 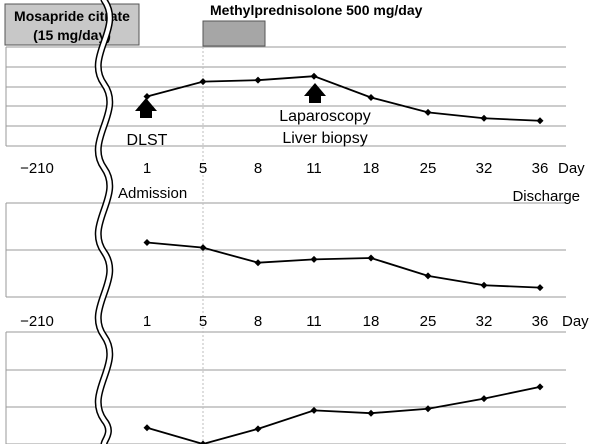 I want to click on treatment-bar-mosapride, so click(x=72, y=24).